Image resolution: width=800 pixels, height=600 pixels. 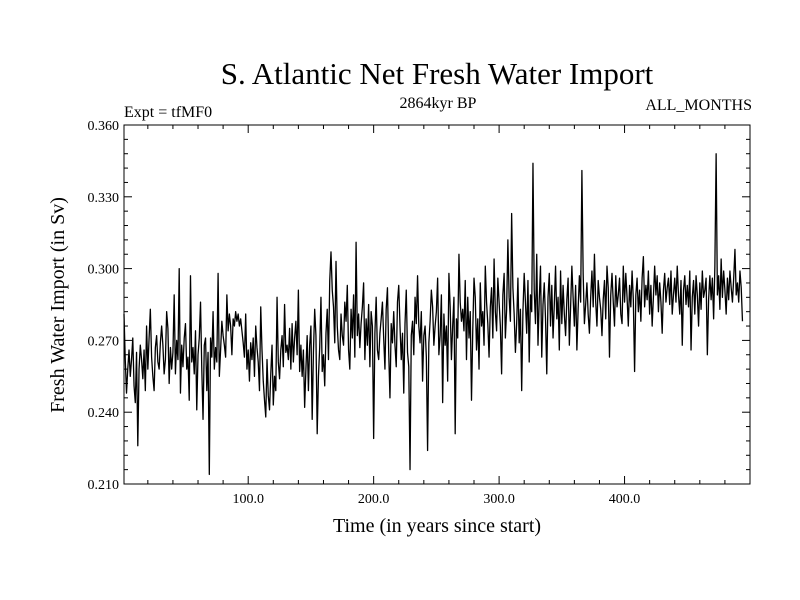 I want to click on x-tick-label: 100.0, so click(x=248, y=499).